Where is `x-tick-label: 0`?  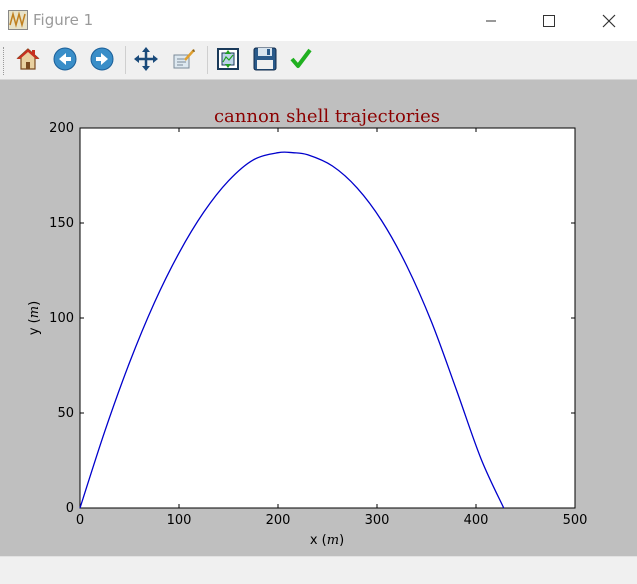 x-tick-label: 0 is located at coordinates (80, 520).